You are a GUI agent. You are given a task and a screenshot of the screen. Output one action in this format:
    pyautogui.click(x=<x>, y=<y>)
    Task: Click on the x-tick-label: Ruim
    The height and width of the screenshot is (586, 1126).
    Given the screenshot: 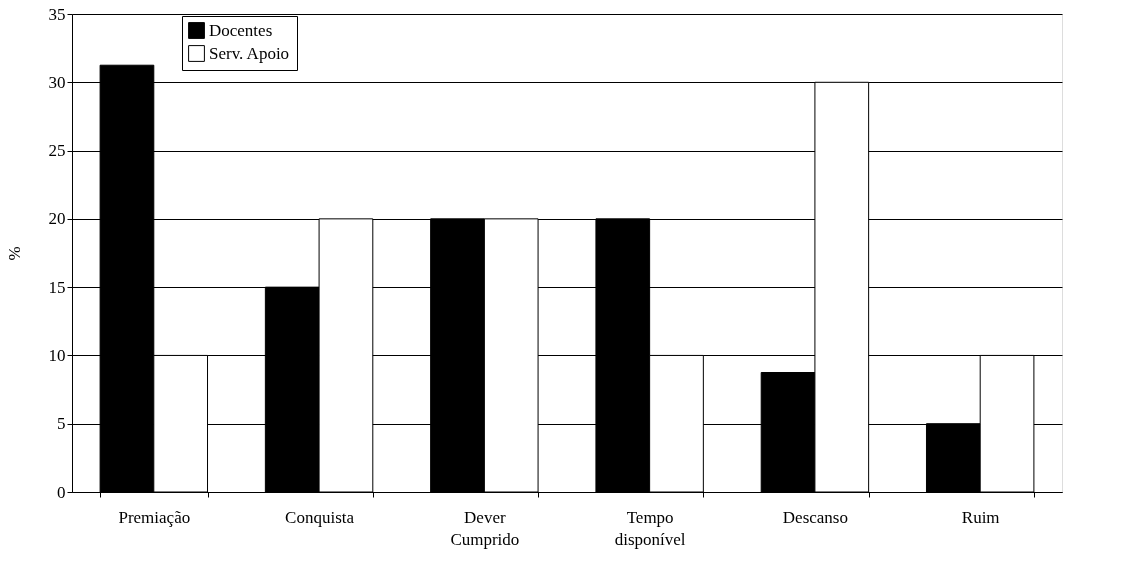 What is the action you would take?
    pyautogui.click(x=980, y=517)
    